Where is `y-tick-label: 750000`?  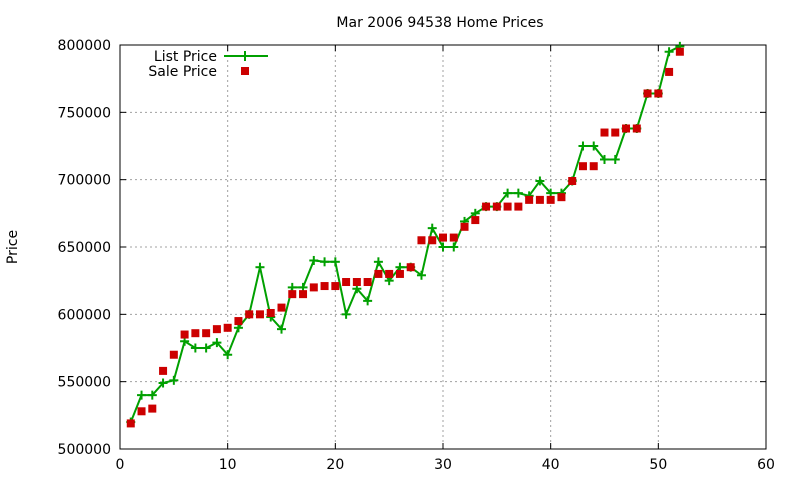
y-tick-label: 750000 is located at coordinates (84, 113).